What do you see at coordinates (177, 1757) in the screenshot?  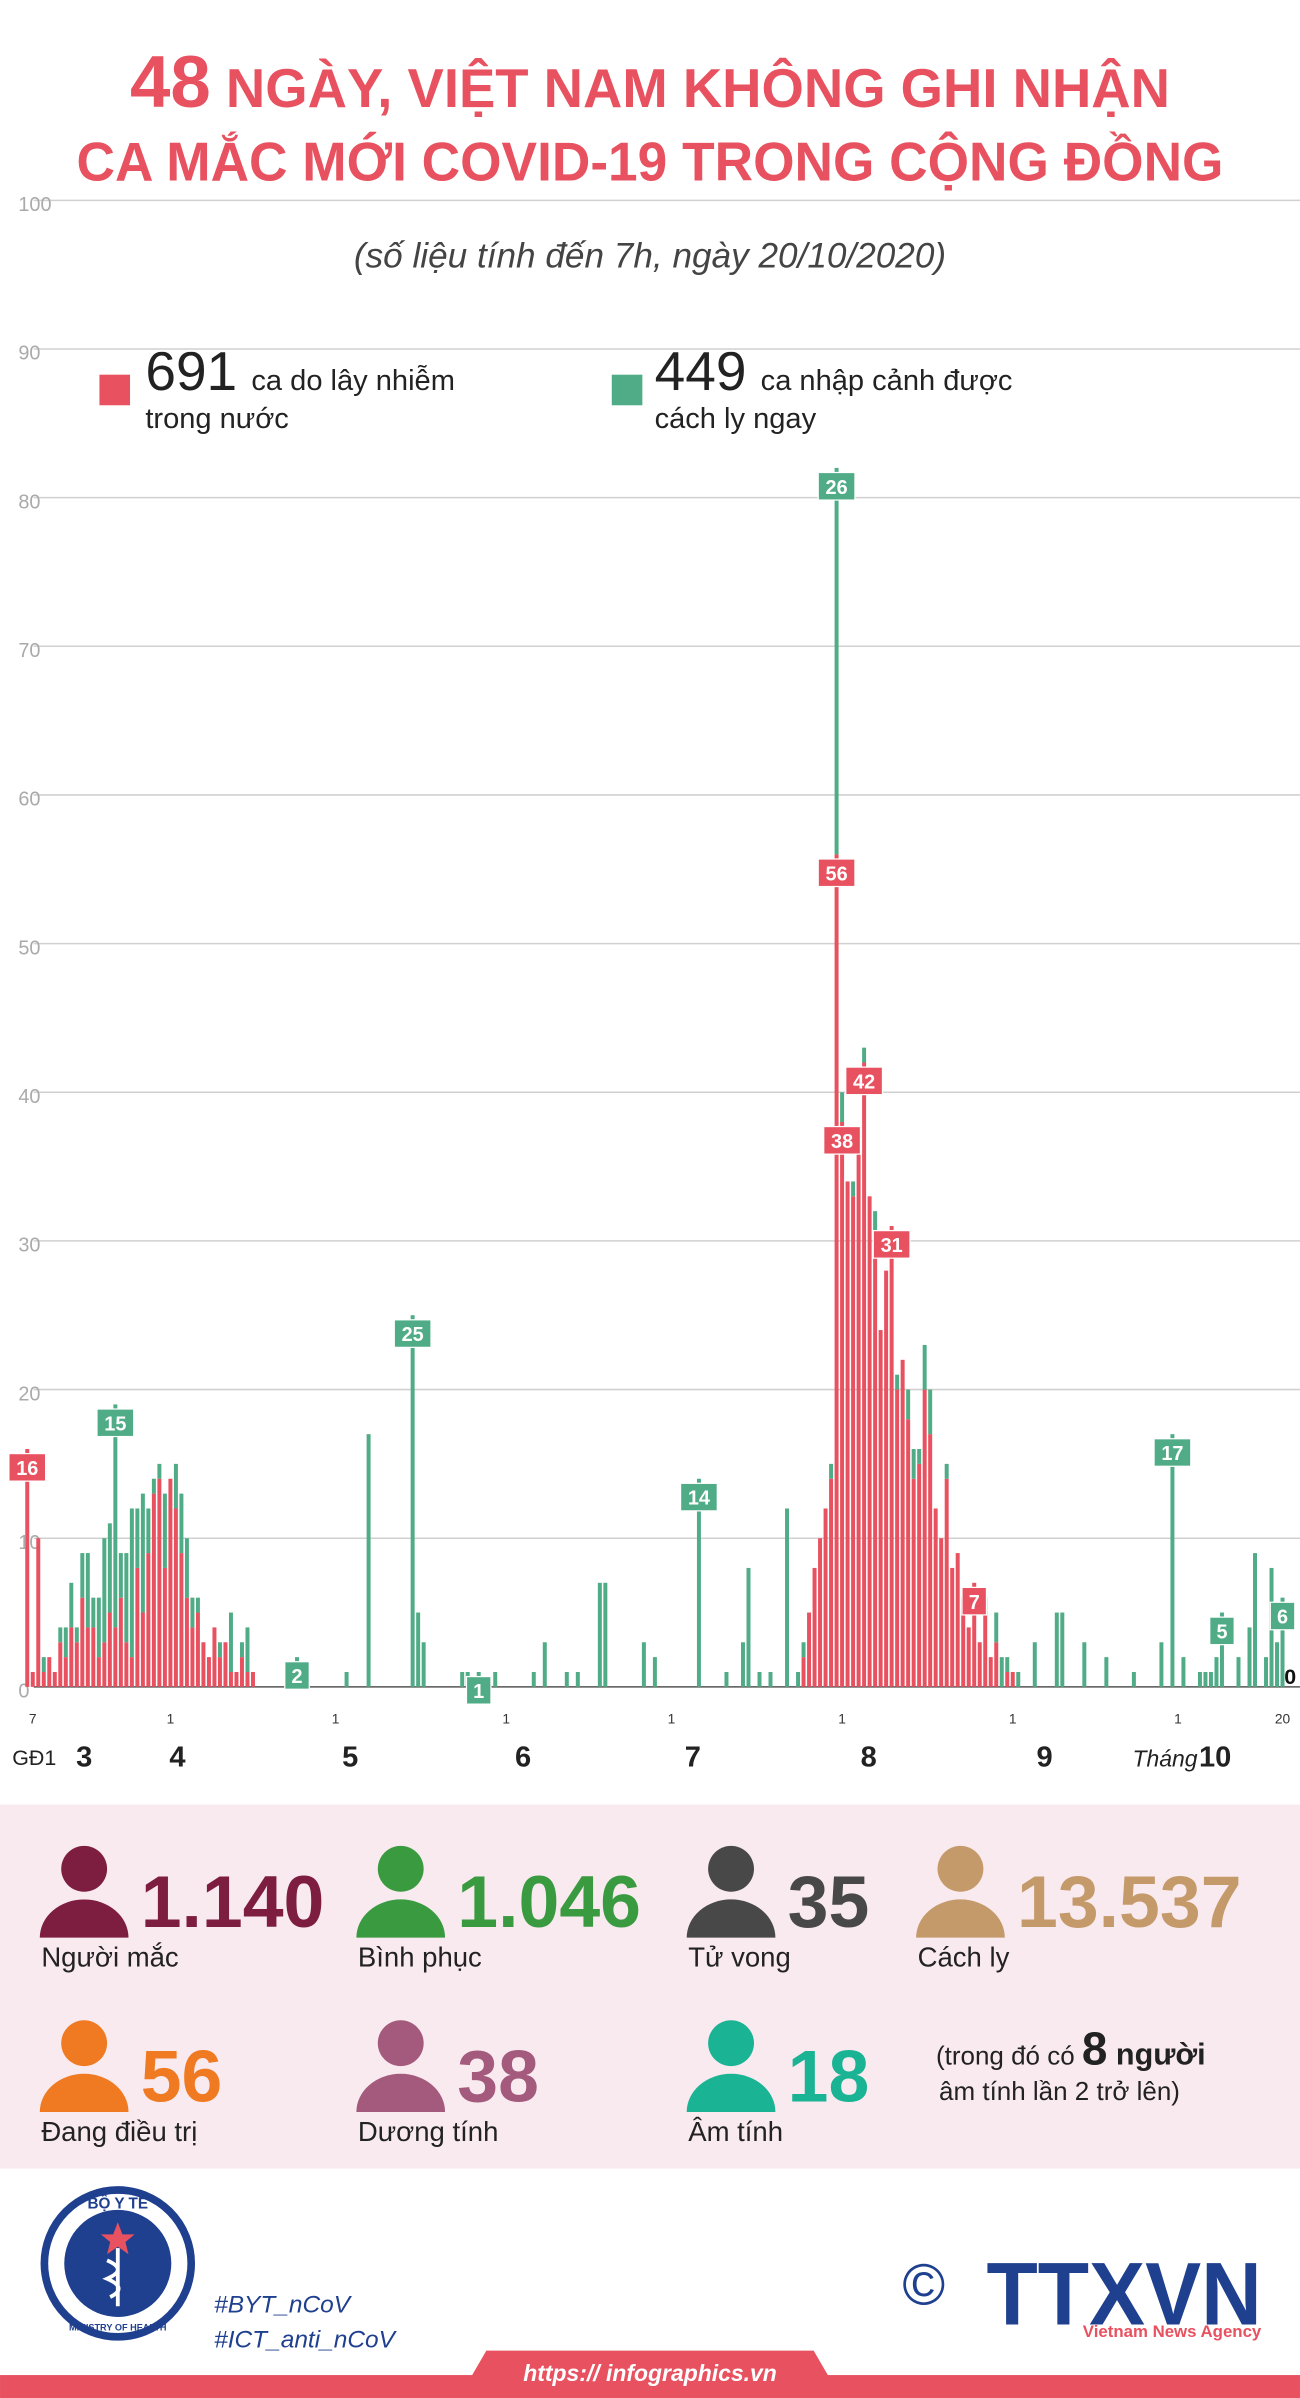 I see `month-label: 4` at bounding box center [177, 1757].